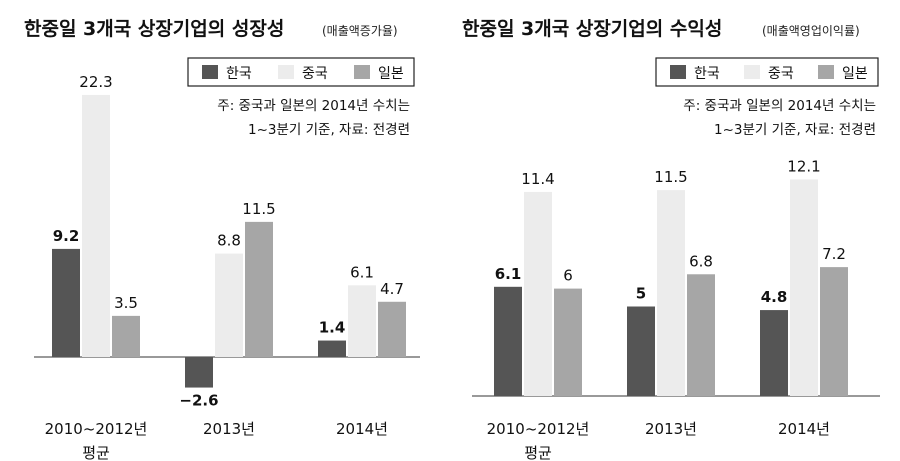  What do you see at coordinates (258, 209) in the screenshot?
I see `value-label-japan-1: 11.5` at bounding box center [258, 209].